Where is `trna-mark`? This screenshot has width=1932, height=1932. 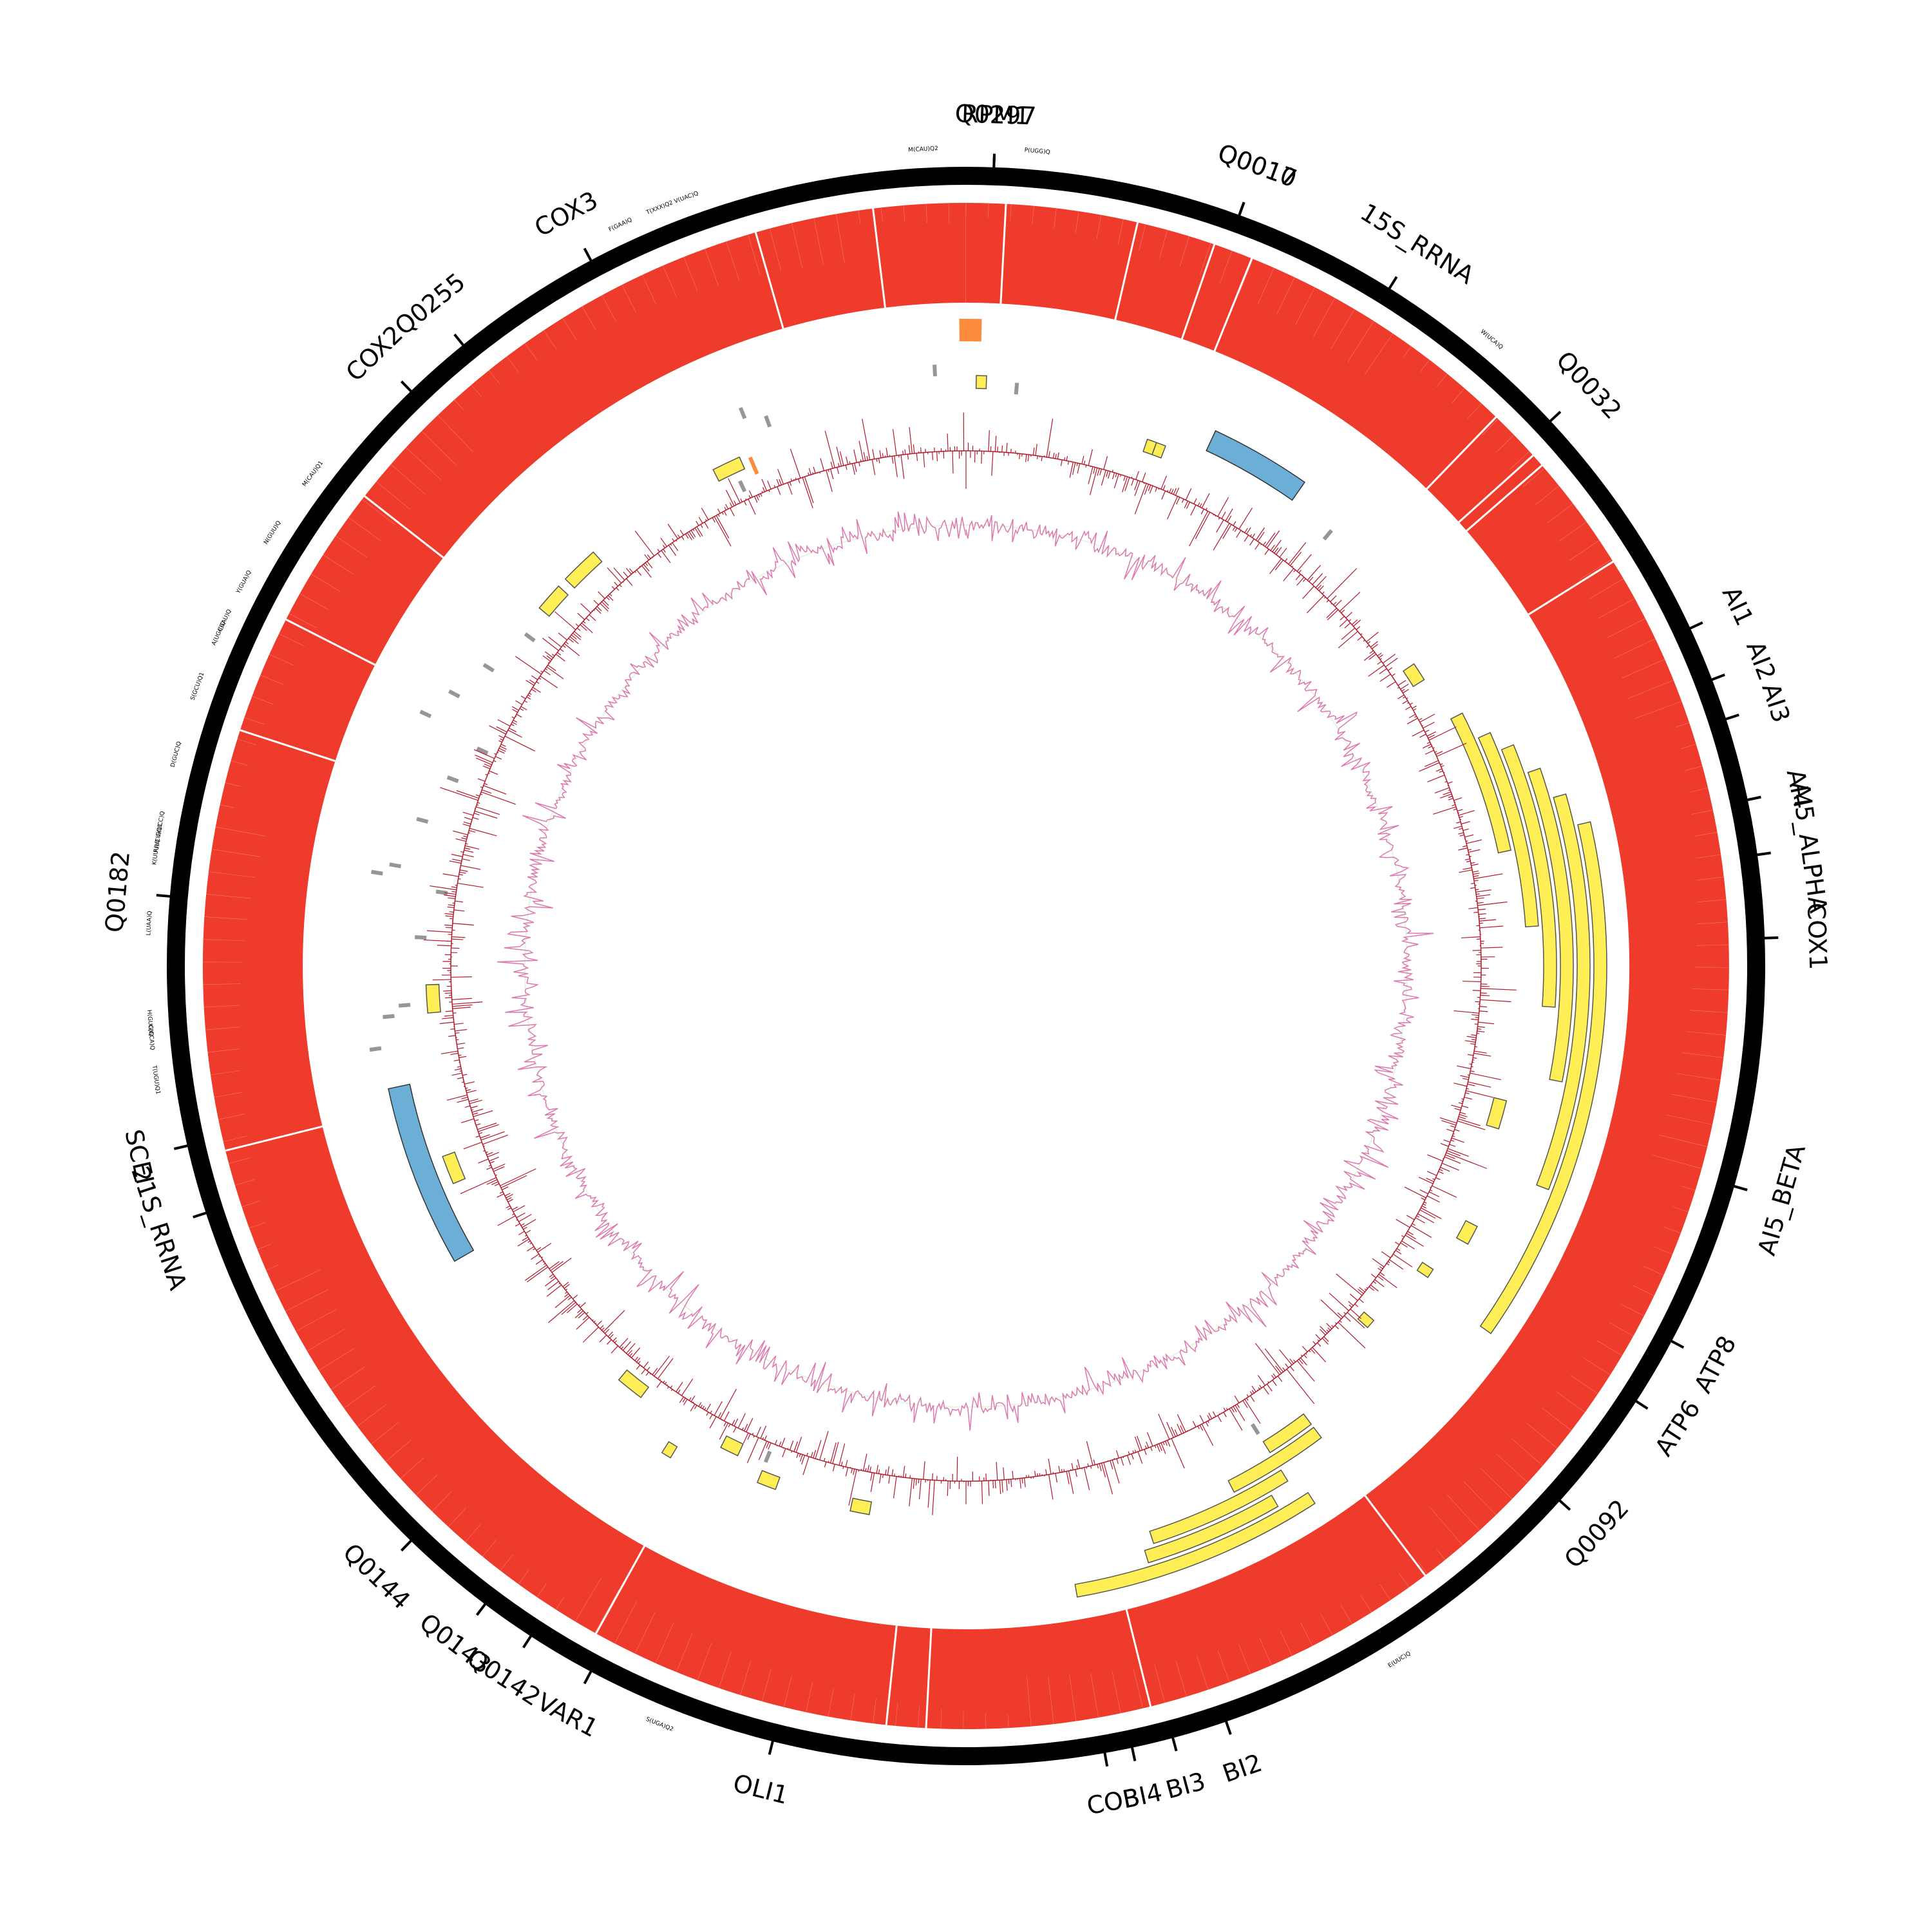
trna-mark is located at coordinates (767, 1457).